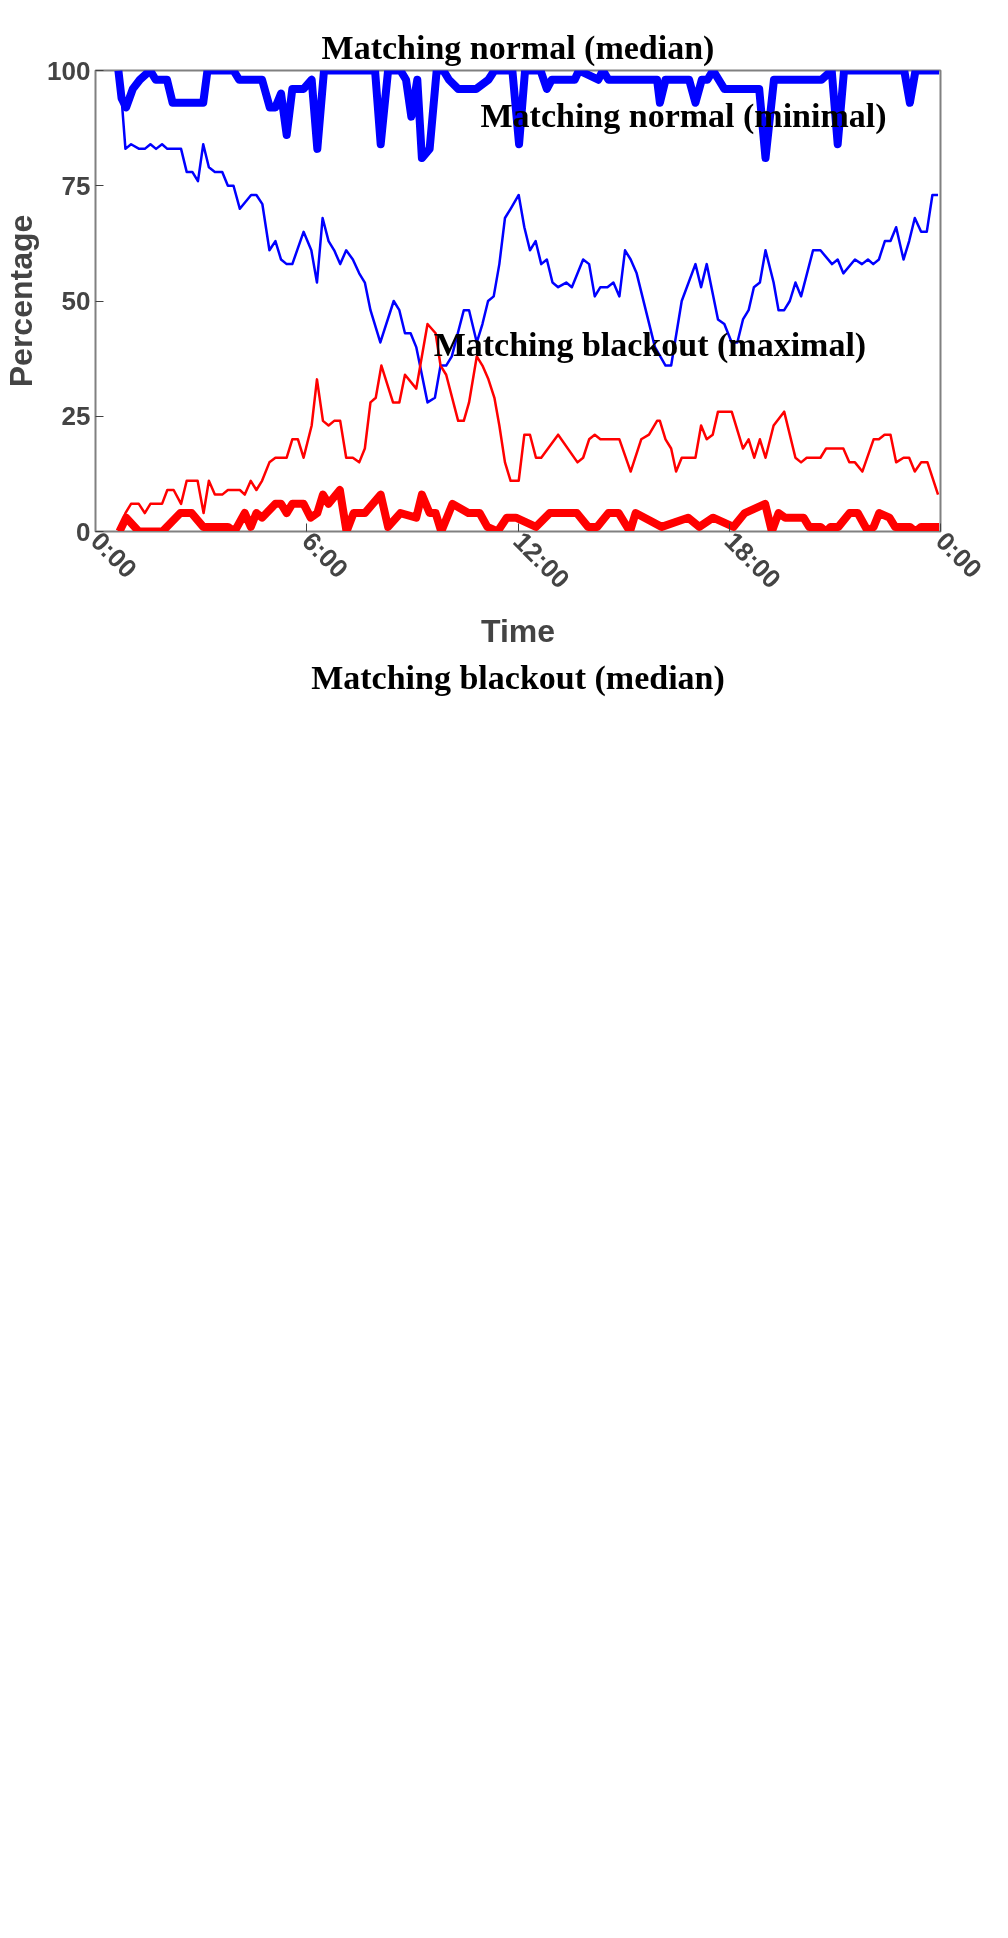  Describe the element at coordinates (958, 554) in the screenshot. I see `x-tick-label: 0:00` at that location.